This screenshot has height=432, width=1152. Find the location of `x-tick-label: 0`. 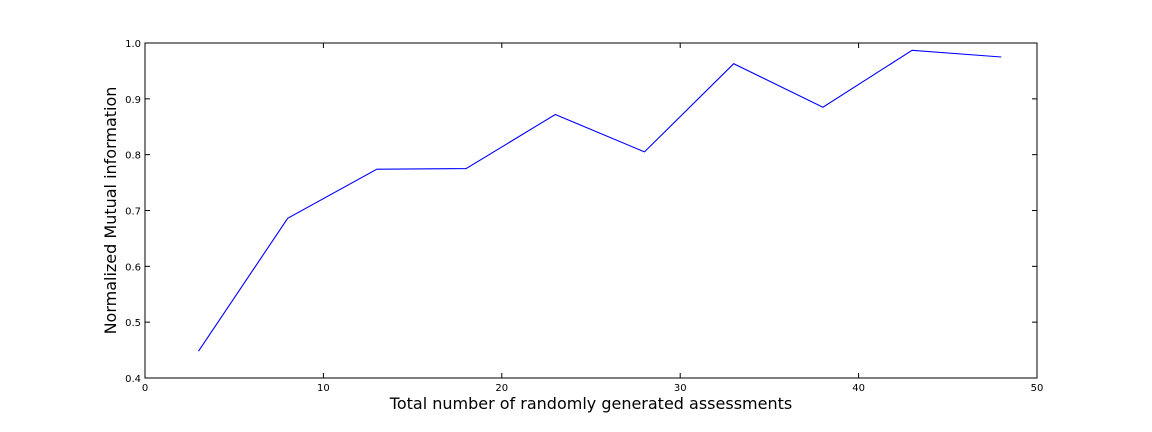

x-tick-label: 0 is located at coordinates (145, 388).